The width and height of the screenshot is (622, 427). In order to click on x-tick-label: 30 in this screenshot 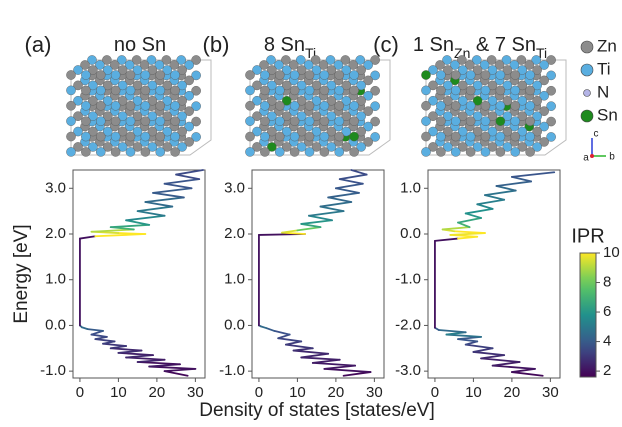, I will do `click(550, 392)`.